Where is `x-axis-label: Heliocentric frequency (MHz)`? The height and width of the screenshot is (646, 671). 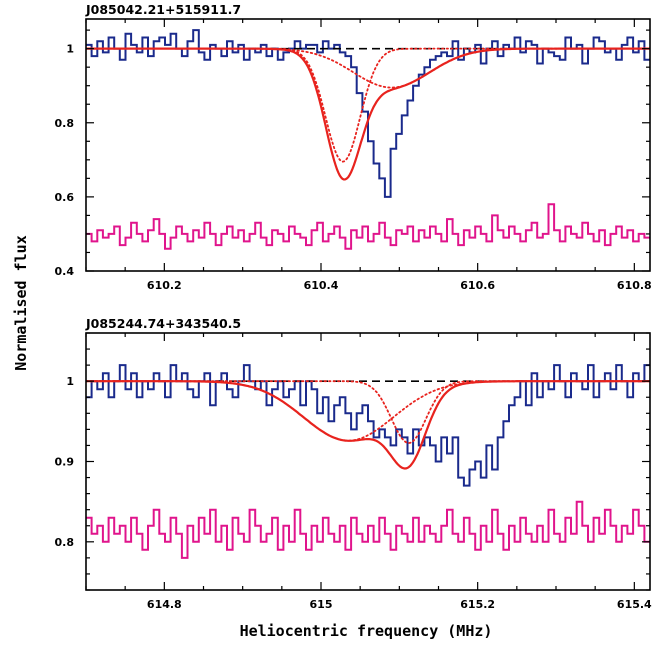 x-axis-label: Heliocentric frequency (MHz) is located at coordinates (366, 631).